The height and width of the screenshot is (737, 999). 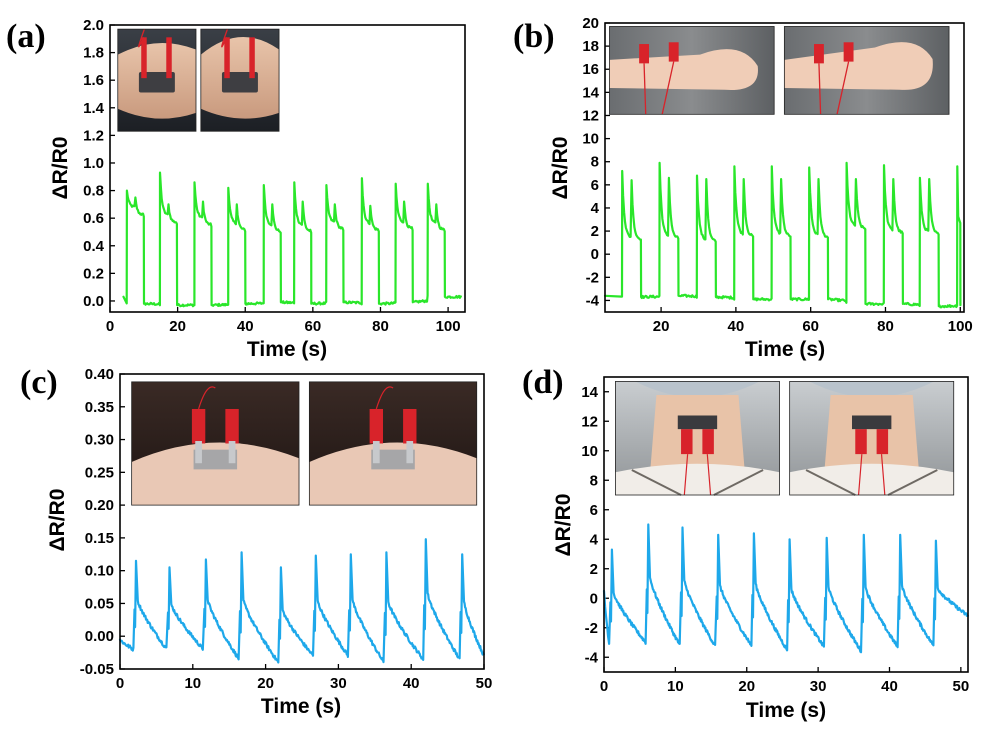 I want to click on y-tick-label: 0.20, so click(x=99, y=505).